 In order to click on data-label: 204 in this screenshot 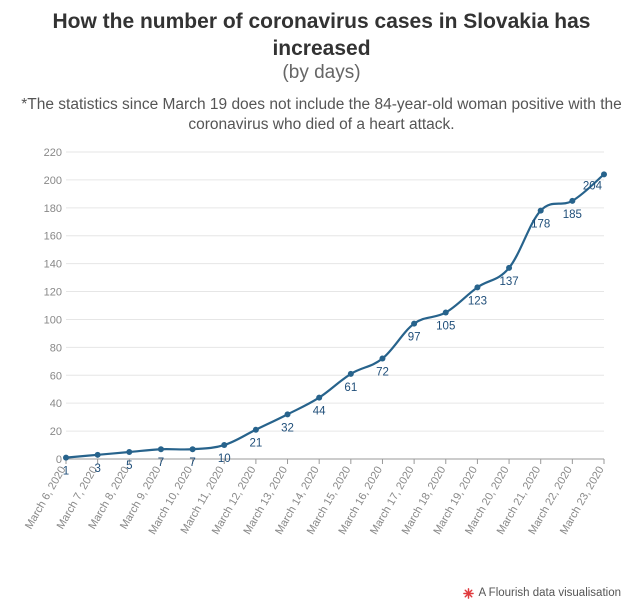, I will do `click(593, 186)`.